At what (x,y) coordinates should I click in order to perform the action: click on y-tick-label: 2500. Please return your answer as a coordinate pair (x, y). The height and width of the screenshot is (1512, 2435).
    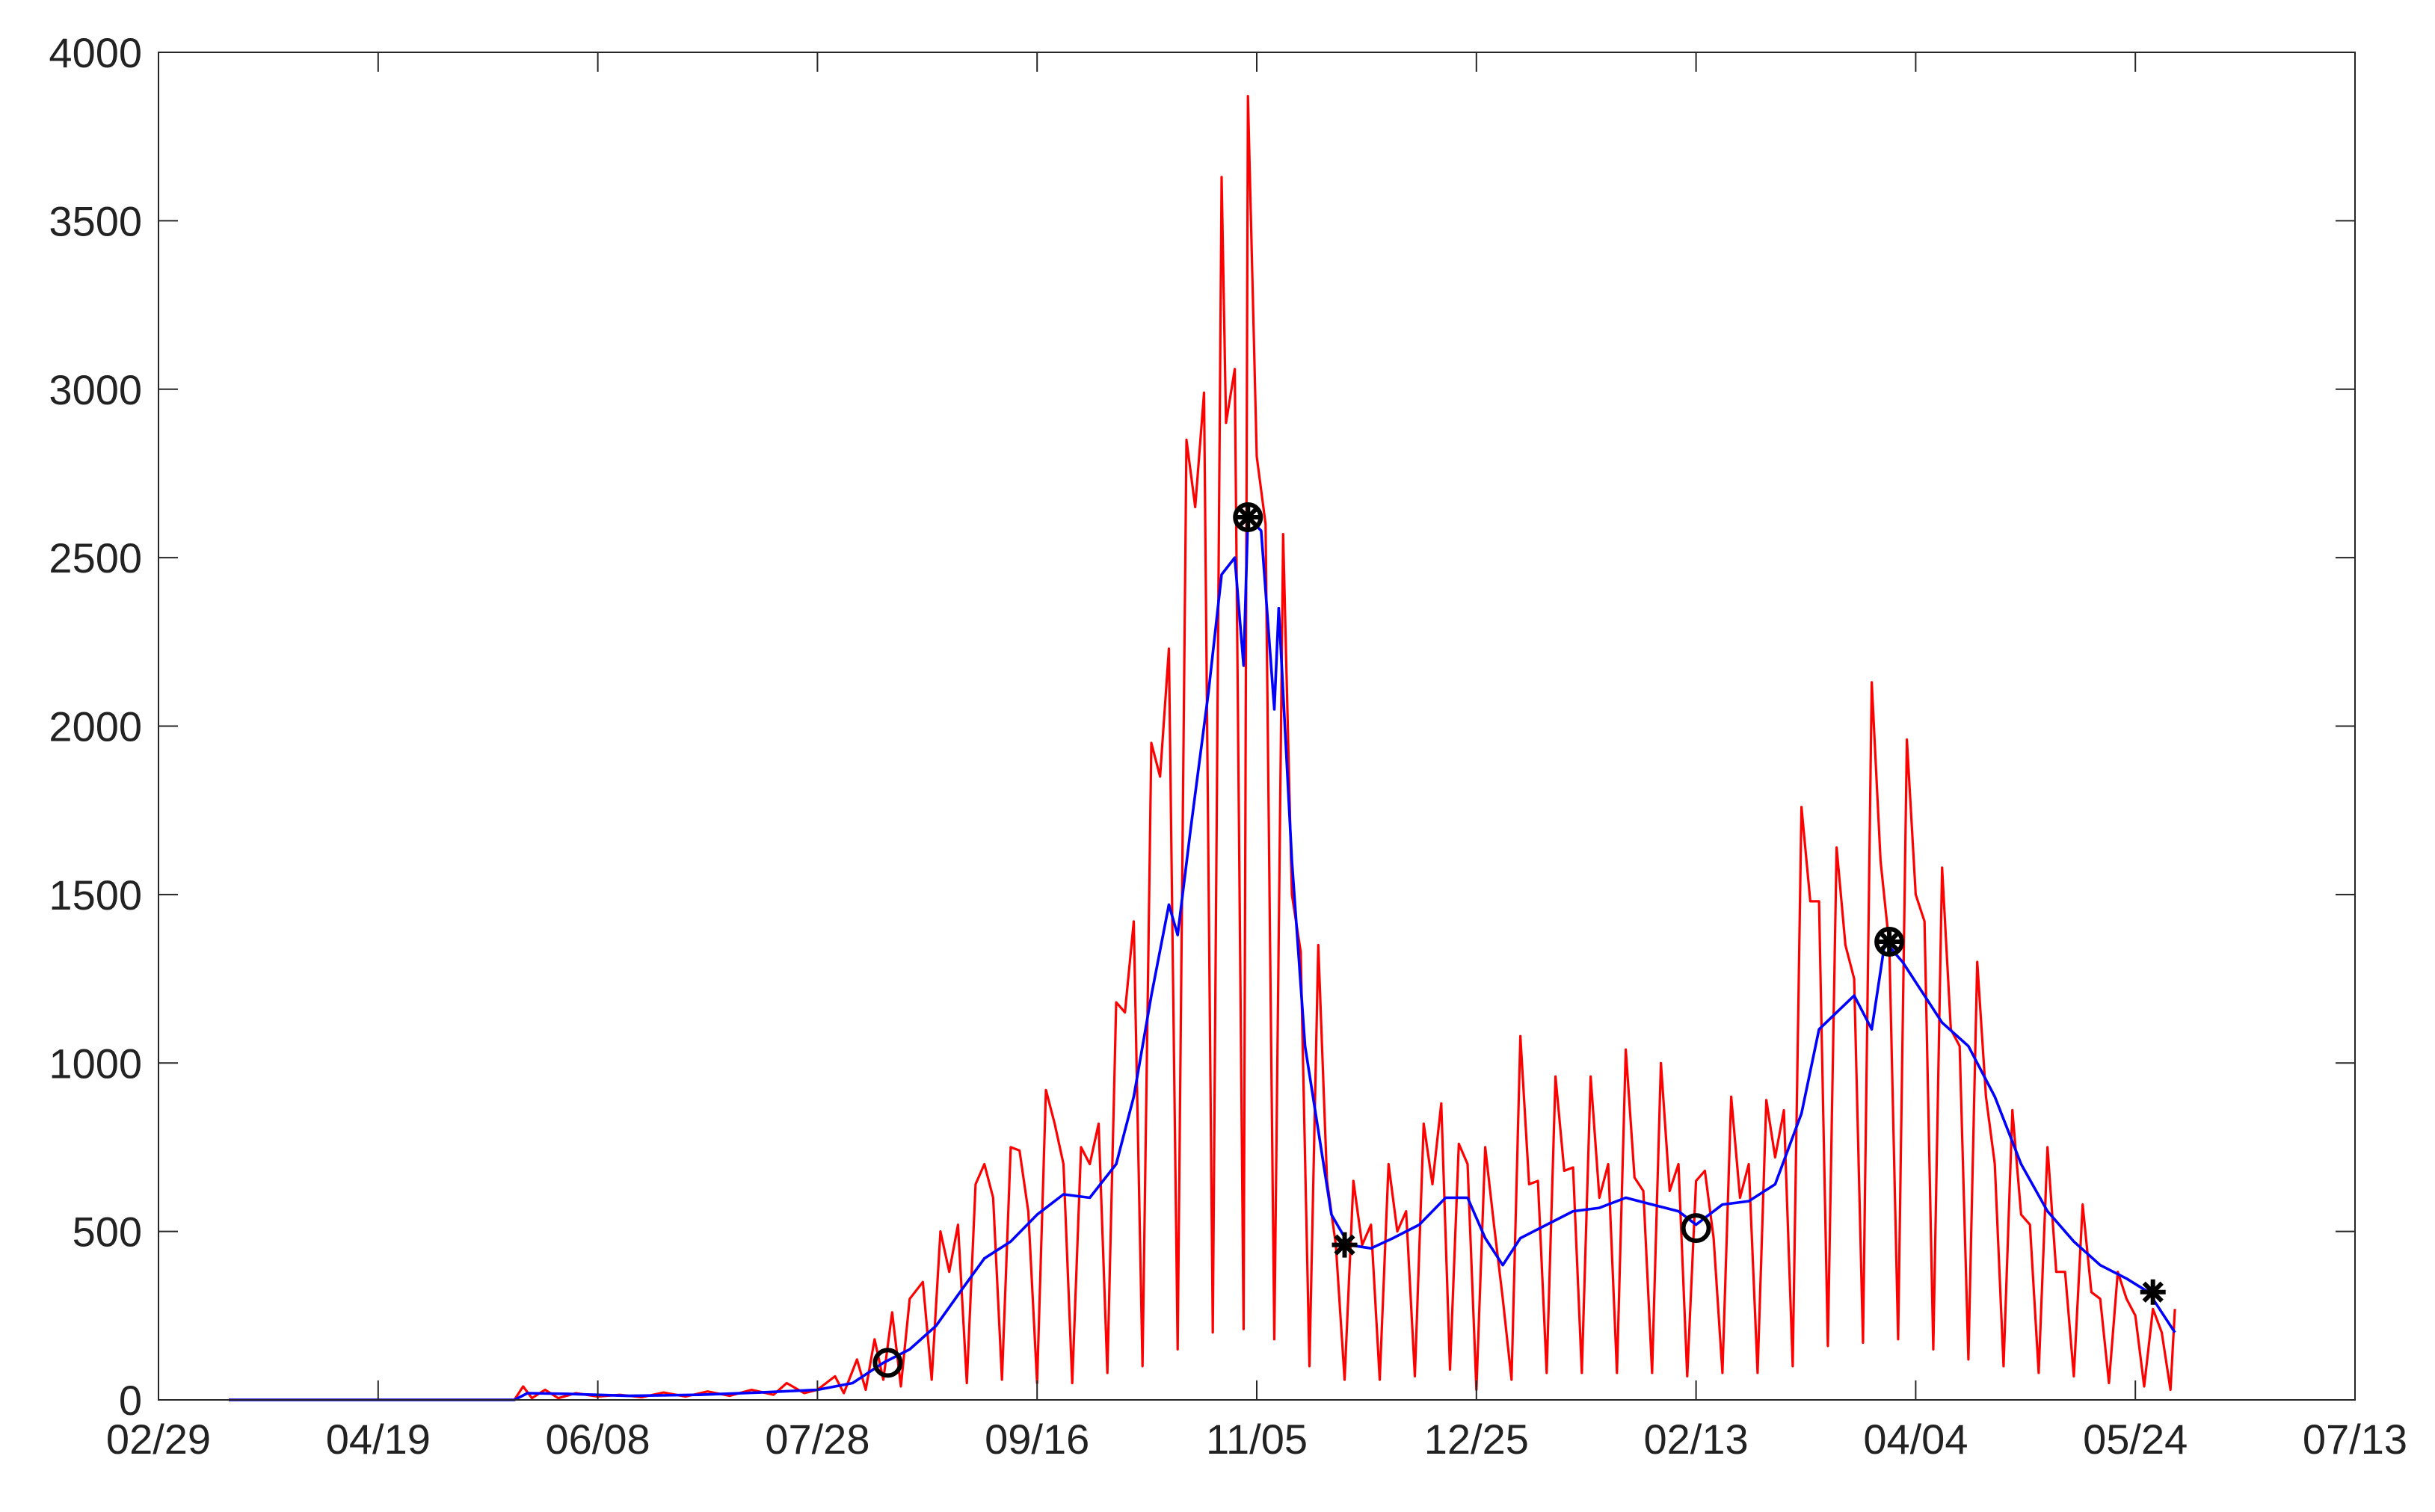
    Looking at the image, I should click on (96, 557).